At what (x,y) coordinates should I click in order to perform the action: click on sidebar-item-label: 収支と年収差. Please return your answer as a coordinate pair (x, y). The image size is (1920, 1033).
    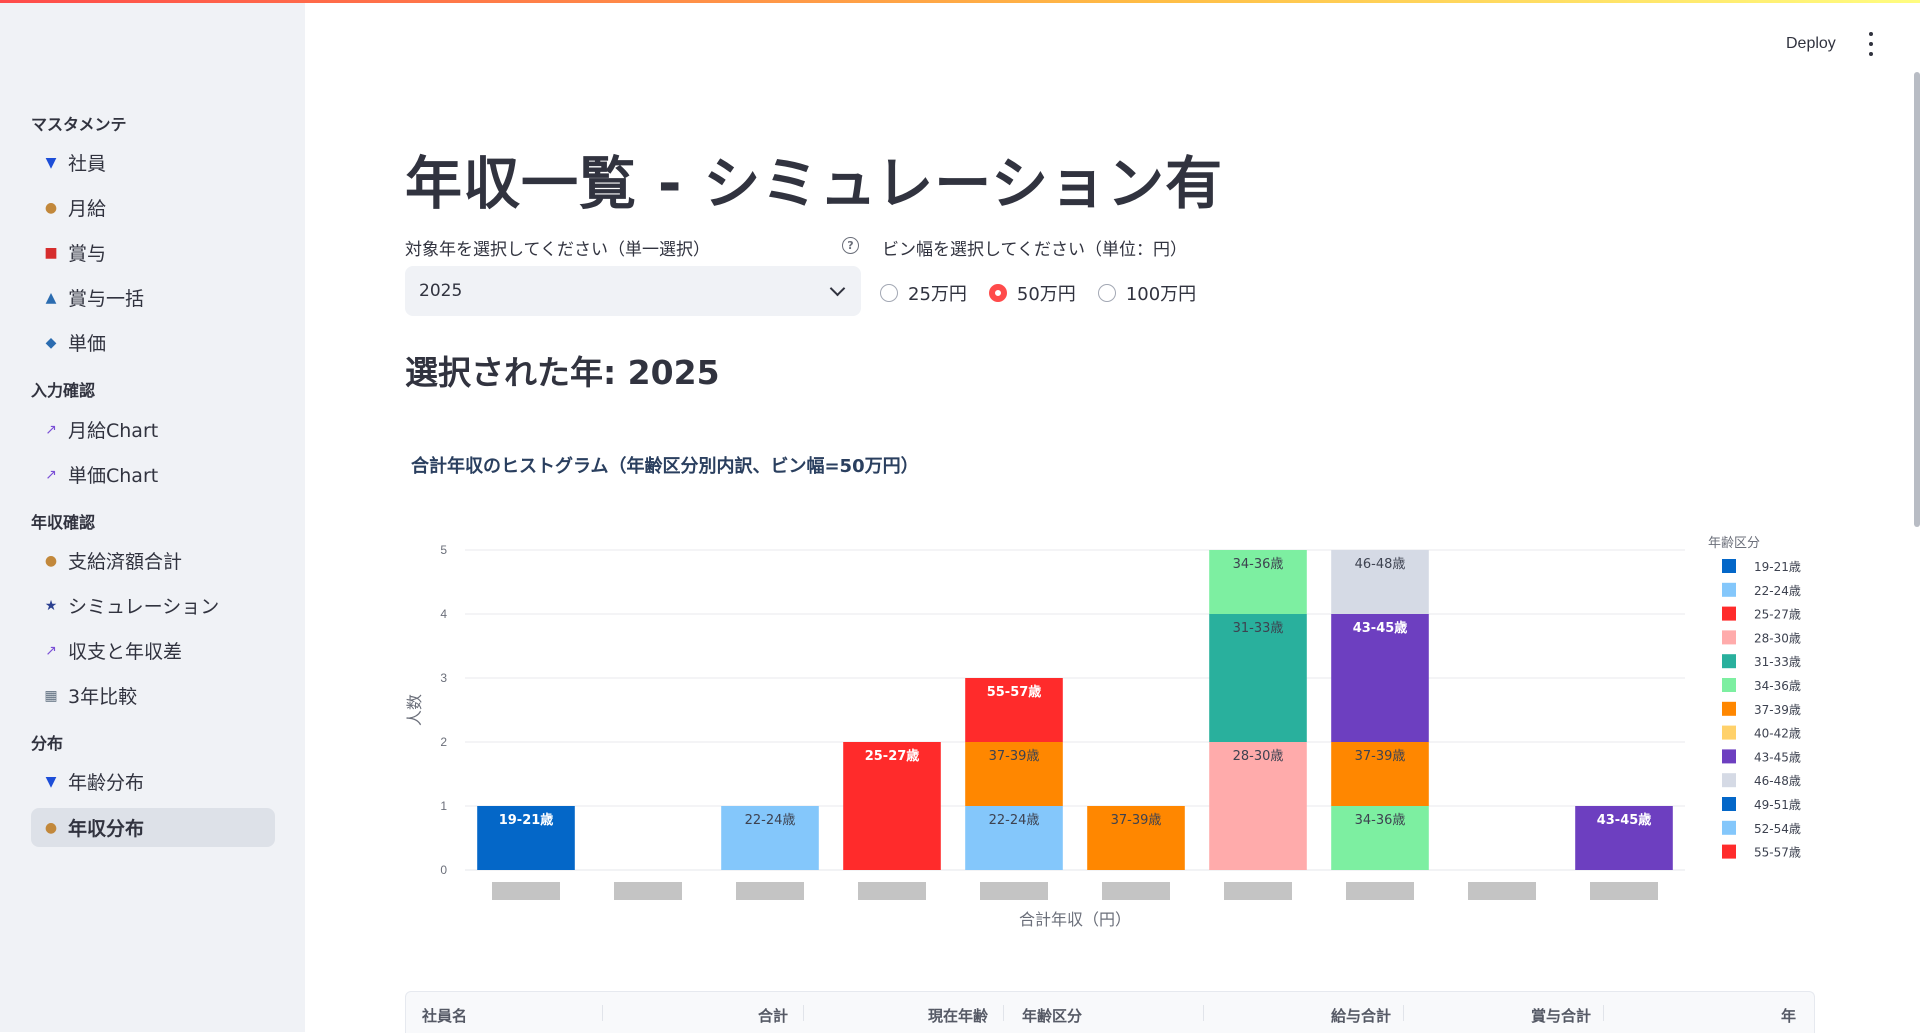
    Looking at the image, I should click on (125, 652).